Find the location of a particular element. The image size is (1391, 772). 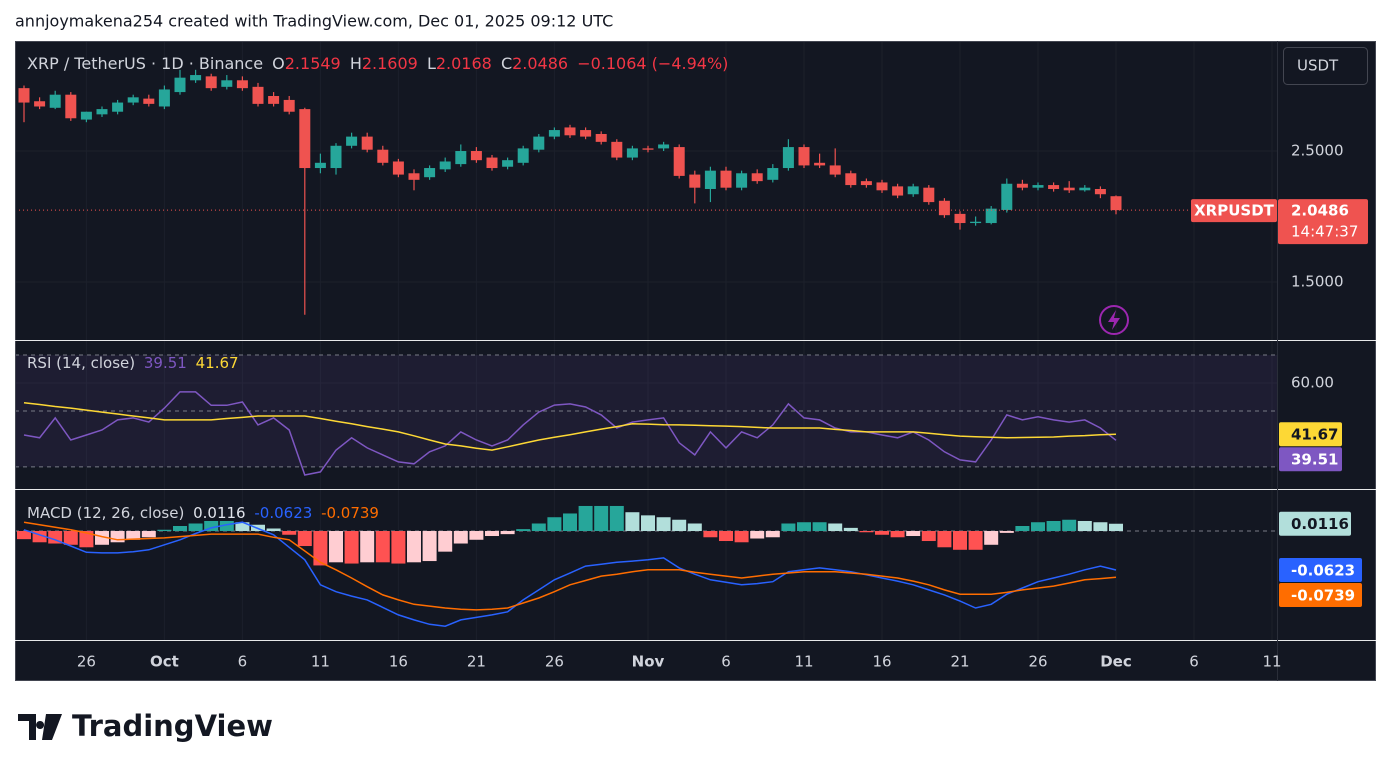

legend-value: 2.1609 is located at coordinates (389, 63).